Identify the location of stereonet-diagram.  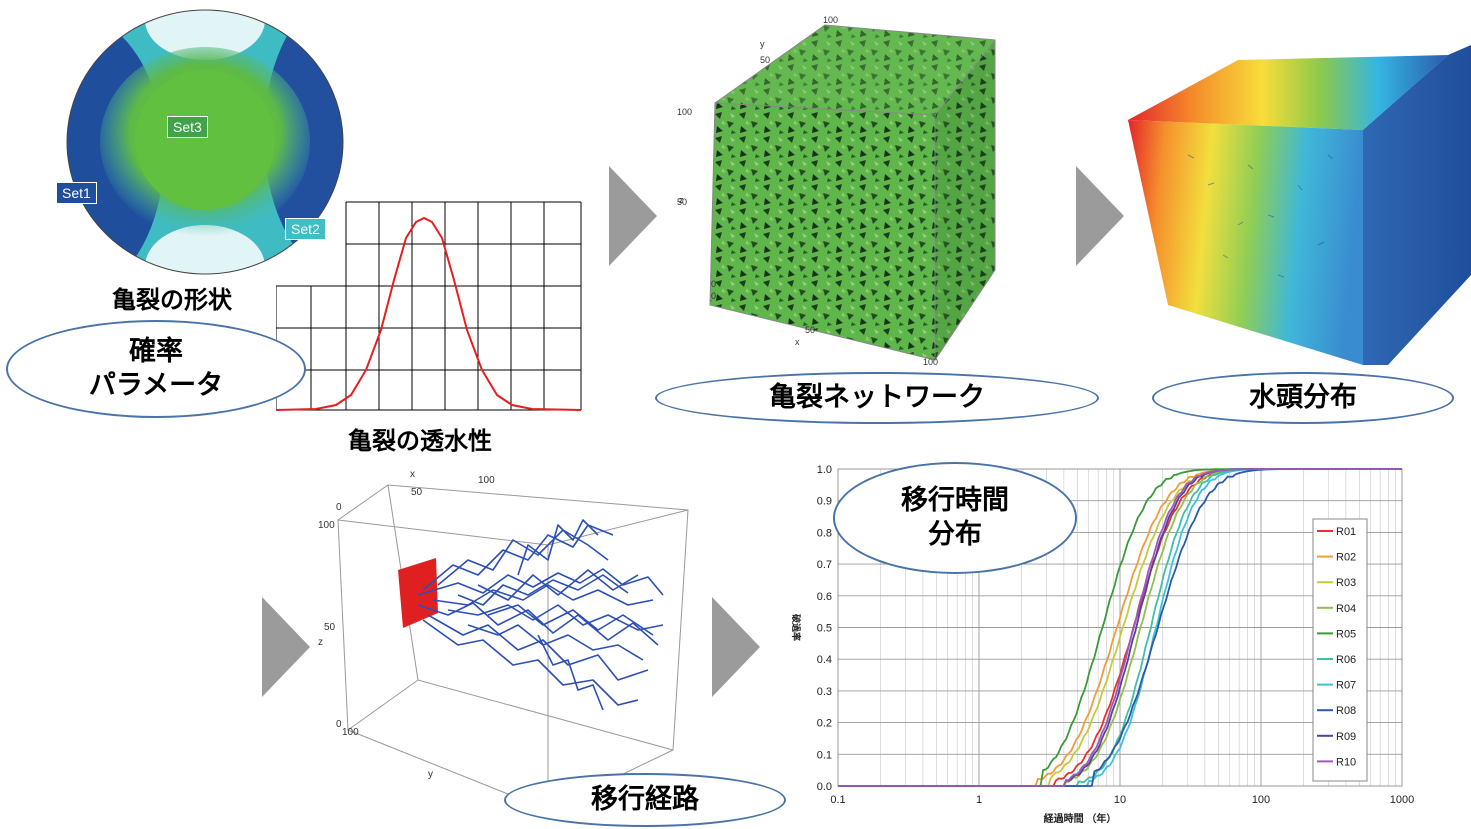
(205, 142).